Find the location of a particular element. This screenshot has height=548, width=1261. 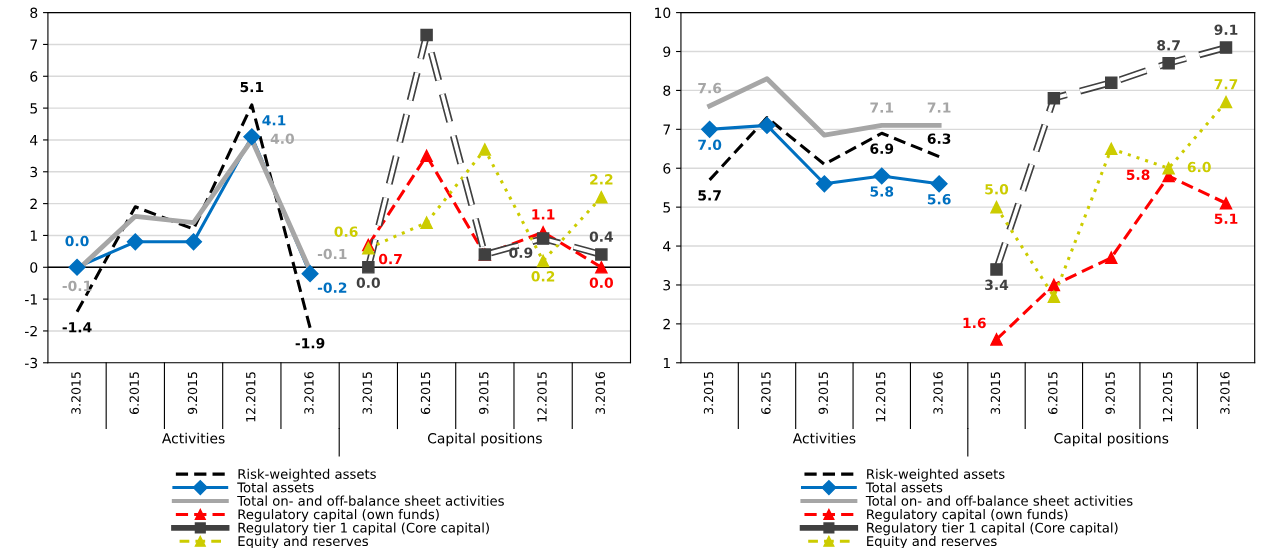

data-label: 9.1 is located at coordinates (1226, 29).